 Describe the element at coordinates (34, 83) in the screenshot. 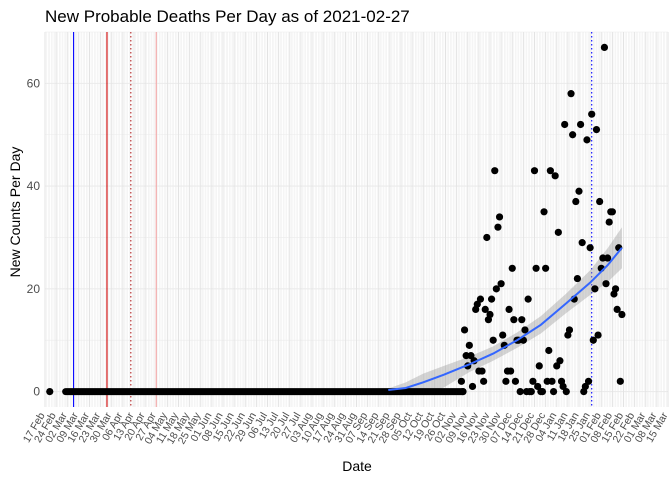

I see `y-tick-label: 60` at that location.